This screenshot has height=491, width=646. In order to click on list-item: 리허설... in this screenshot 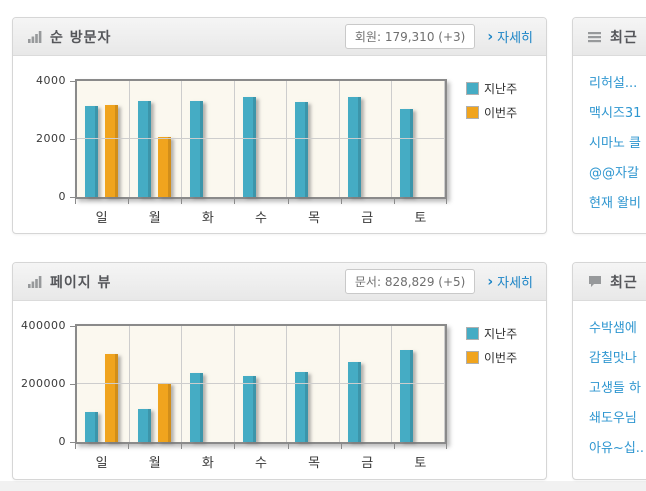, I will do `click(613, 83)`.